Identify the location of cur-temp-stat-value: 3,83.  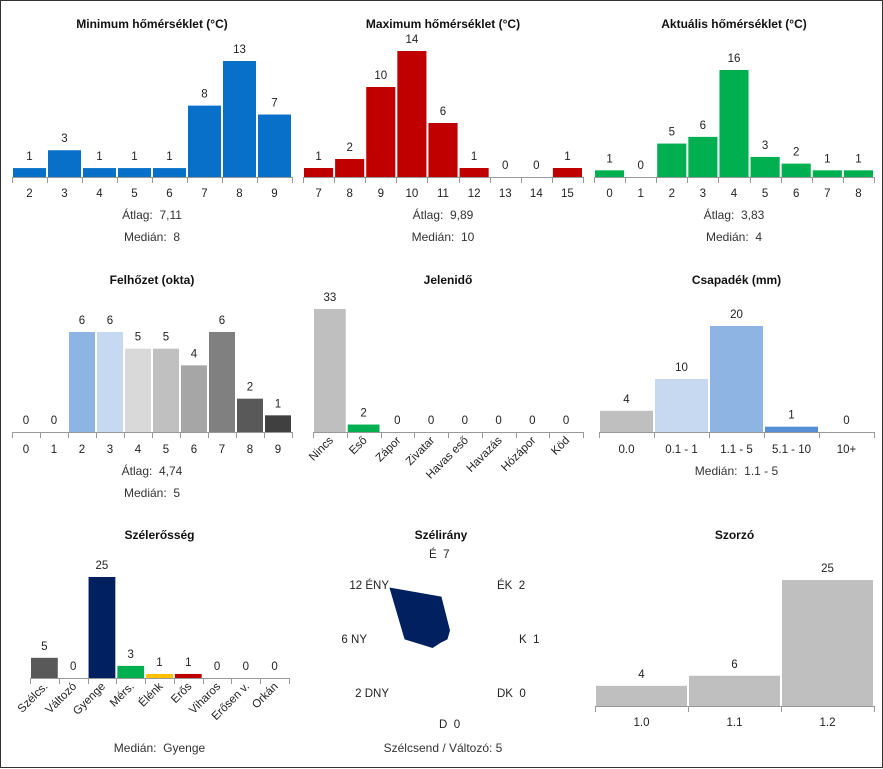
(753, 215).